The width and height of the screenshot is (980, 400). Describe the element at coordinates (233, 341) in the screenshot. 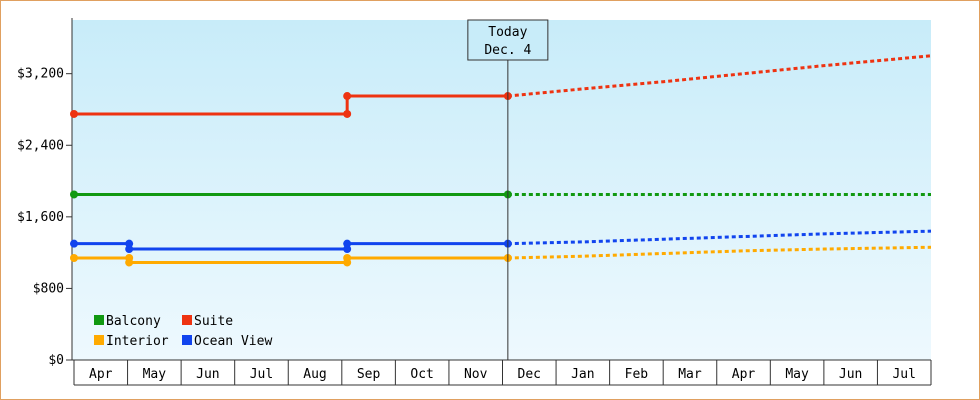

I see `legend-label: Ocean View` at that location.